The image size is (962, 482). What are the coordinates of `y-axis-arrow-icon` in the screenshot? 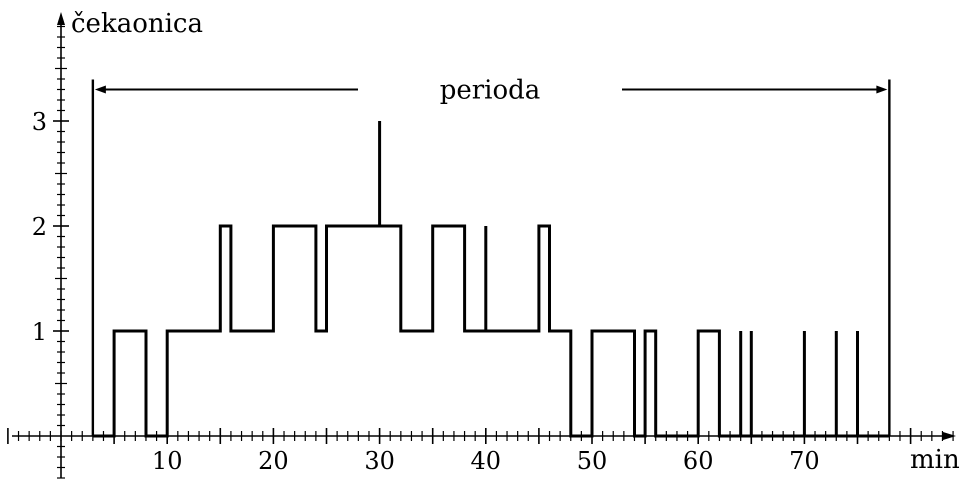 It's located at (61, 18).